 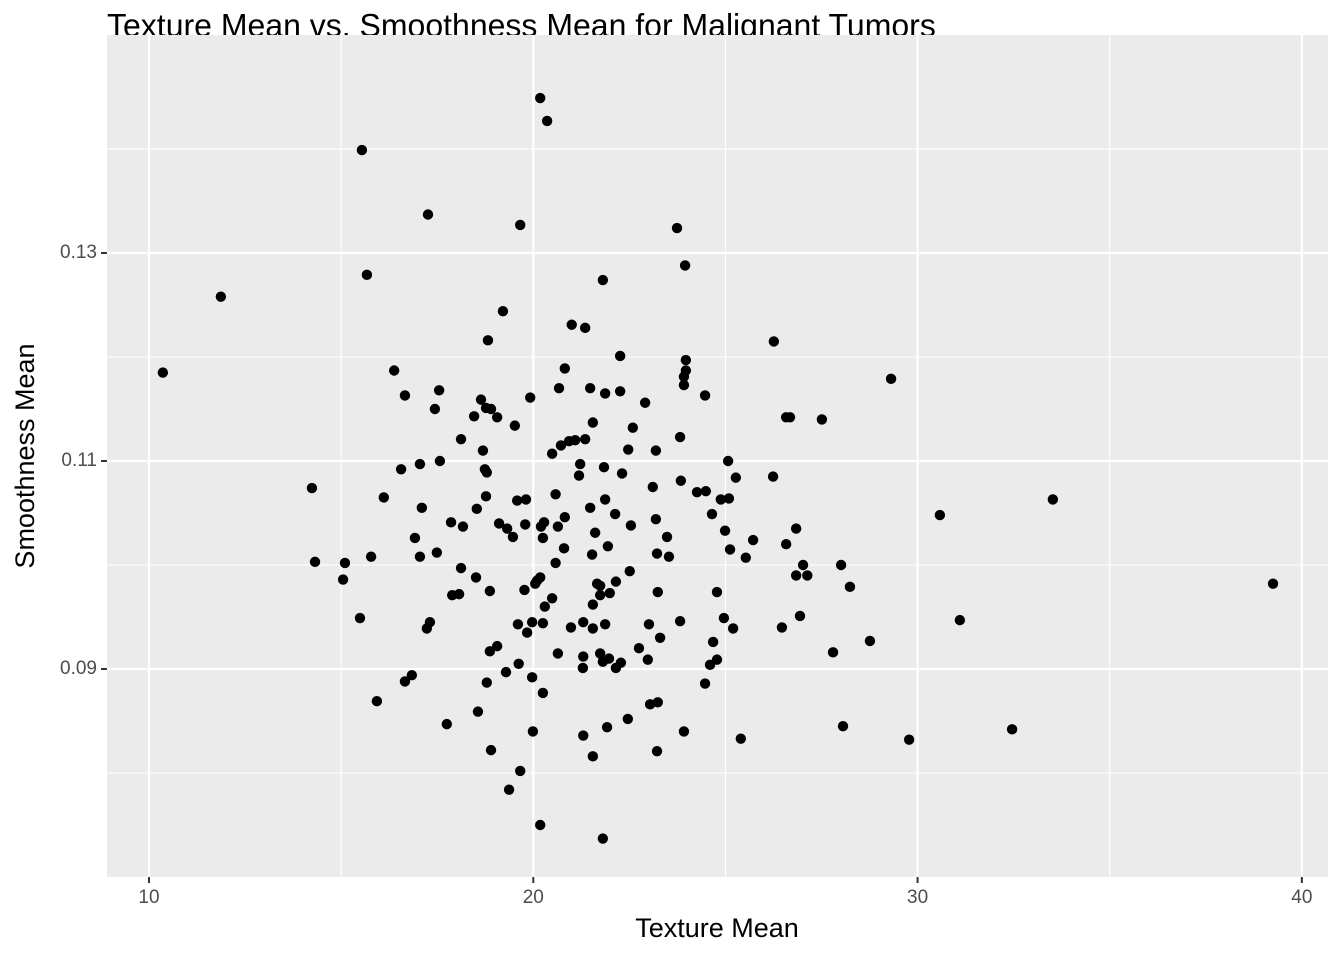 What do you see at coordinates (717, 928) in the screenshot?
I see `x-axis-title: Texture Mean` at bounding box center [717, 928].